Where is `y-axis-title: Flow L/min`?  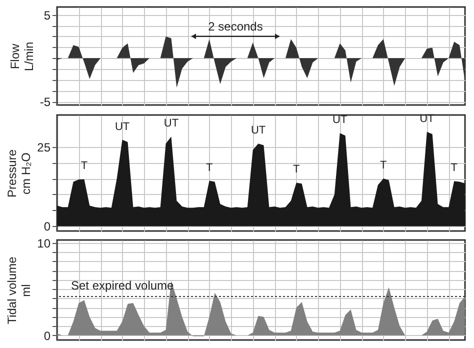
y-axis-title: Flow L/min is located at coordinates (22, 57).